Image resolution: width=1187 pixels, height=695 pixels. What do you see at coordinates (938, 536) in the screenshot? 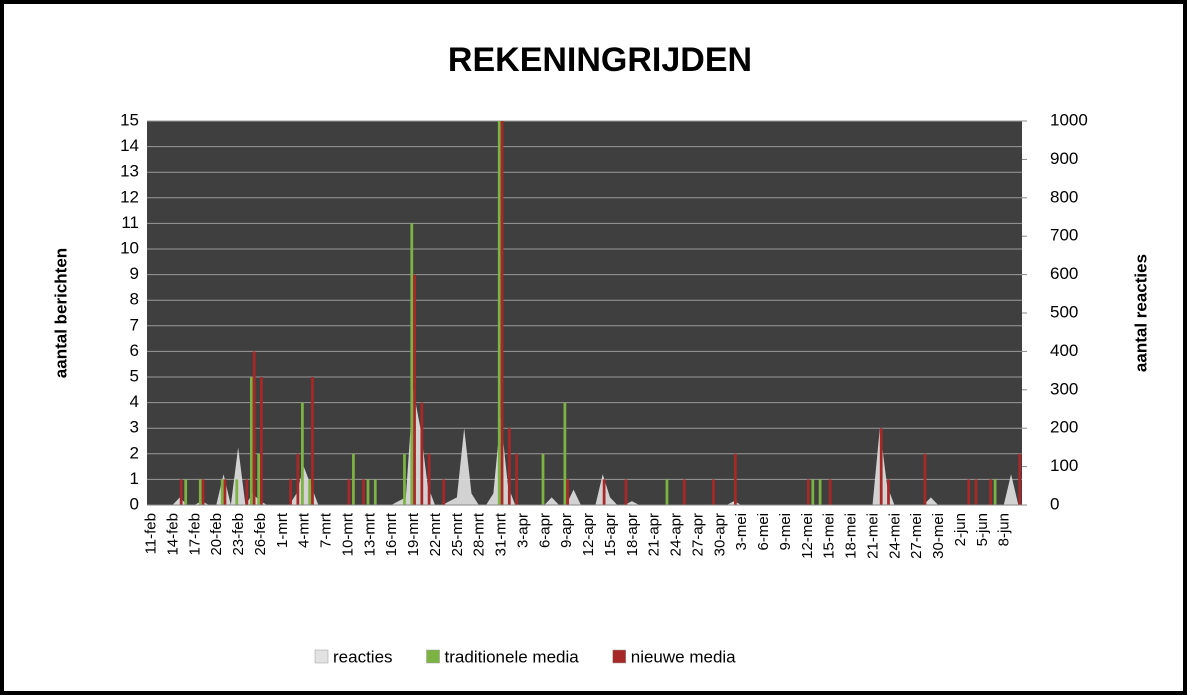
I see `x-tick-label: 30-mei` at bounding box center [938, 536].